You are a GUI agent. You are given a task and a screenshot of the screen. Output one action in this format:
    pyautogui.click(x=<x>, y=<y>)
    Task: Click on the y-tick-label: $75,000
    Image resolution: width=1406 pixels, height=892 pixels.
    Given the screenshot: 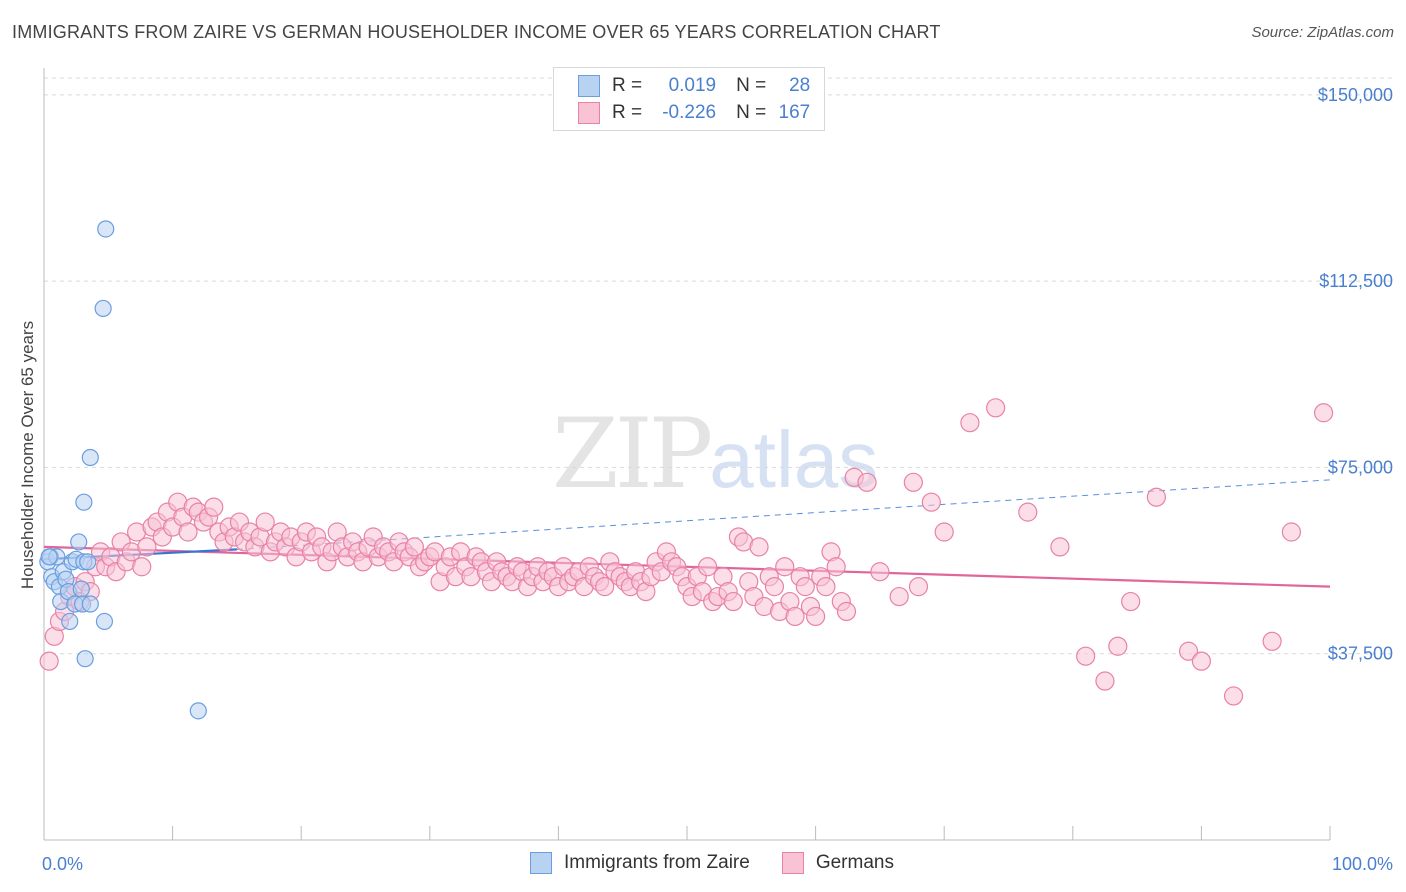 What is the action you would take?
    pyautogui.click(x=1360, y=467)
    